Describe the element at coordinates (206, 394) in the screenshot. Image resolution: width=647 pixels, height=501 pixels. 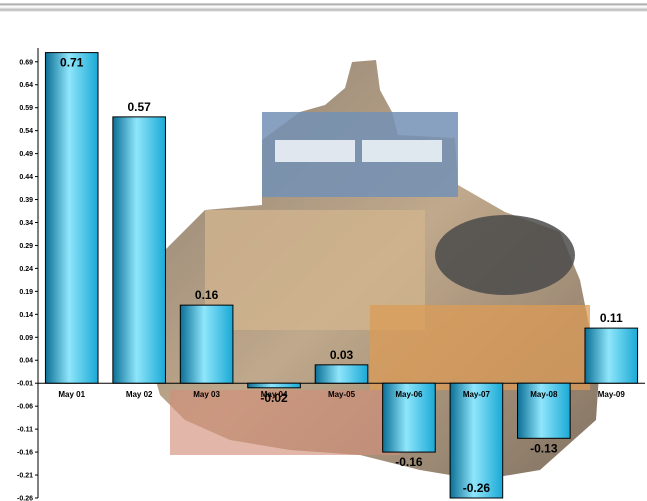
I see `category-label: May 03` at that location.